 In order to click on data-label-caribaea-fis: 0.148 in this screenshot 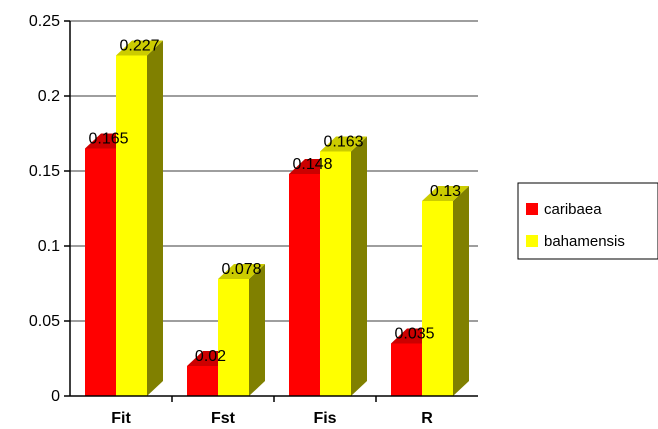, I will do `click(312, 164)`.